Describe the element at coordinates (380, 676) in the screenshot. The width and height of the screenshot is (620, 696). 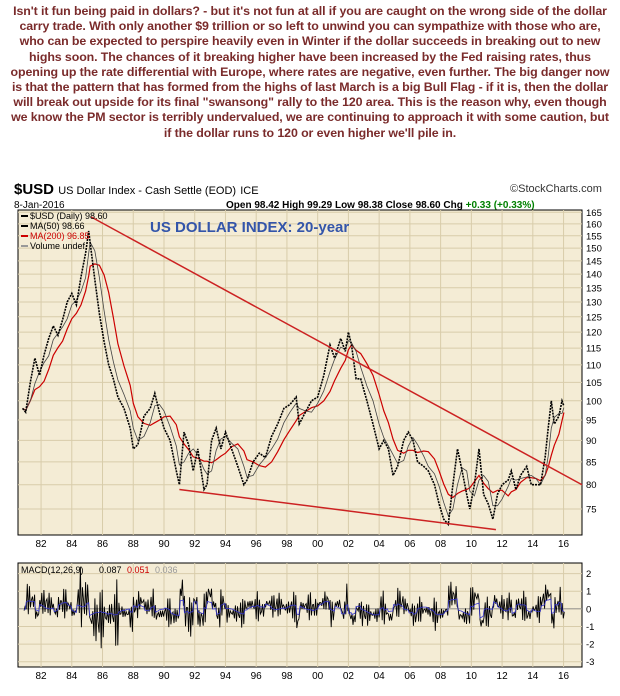
I see `macd-x-tick-label: 04` at that location.